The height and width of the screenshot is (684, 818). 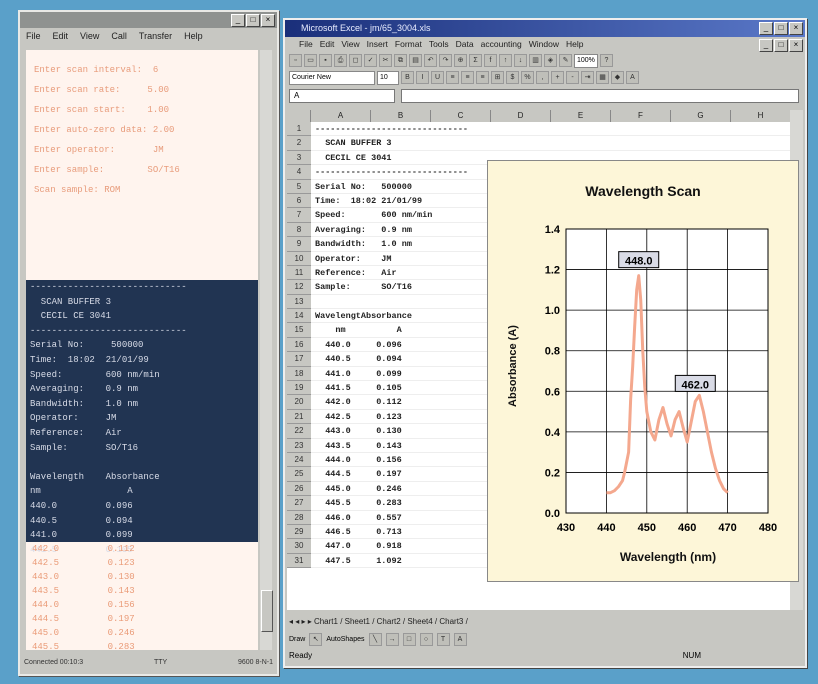 What do you see at coordinates (401, 116) in the screenshot?
I see `column-header: B` at bounding box center [401, 116].